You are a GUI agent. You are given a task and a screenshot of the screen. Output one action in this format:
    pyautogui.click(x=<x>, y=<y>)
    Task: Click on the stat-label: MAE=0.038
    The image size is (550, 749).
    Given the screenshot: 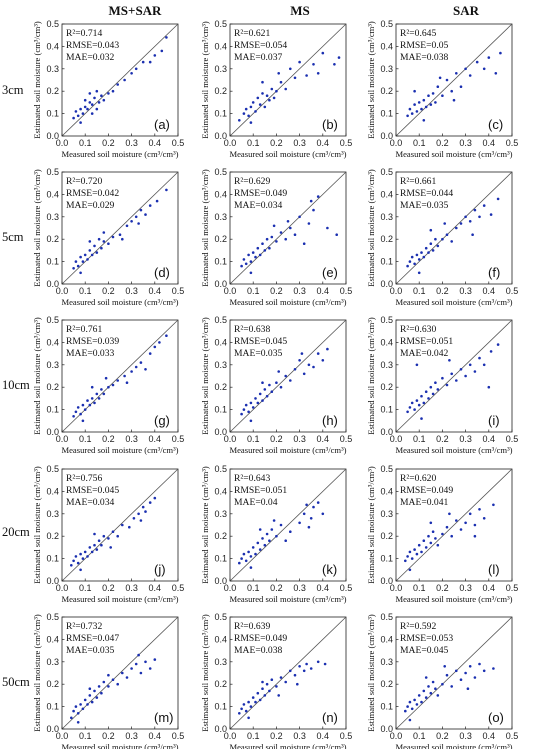 What is the action you would take?
    pyautogui.click(x=258, y=650)
    